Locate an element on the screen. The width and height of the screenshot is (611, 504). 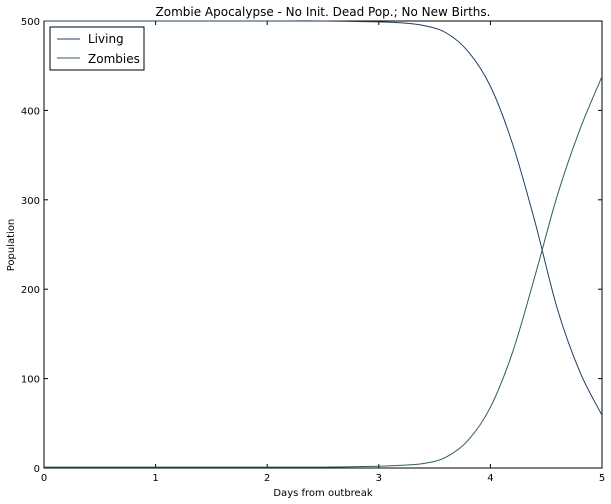
y-tick-label: 0 is located at coordinates (37, 469).